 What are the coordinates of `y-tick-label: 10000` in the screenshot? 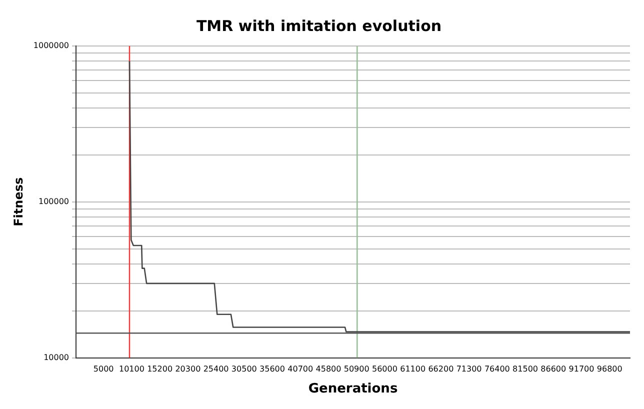 It's located at (57, 357).